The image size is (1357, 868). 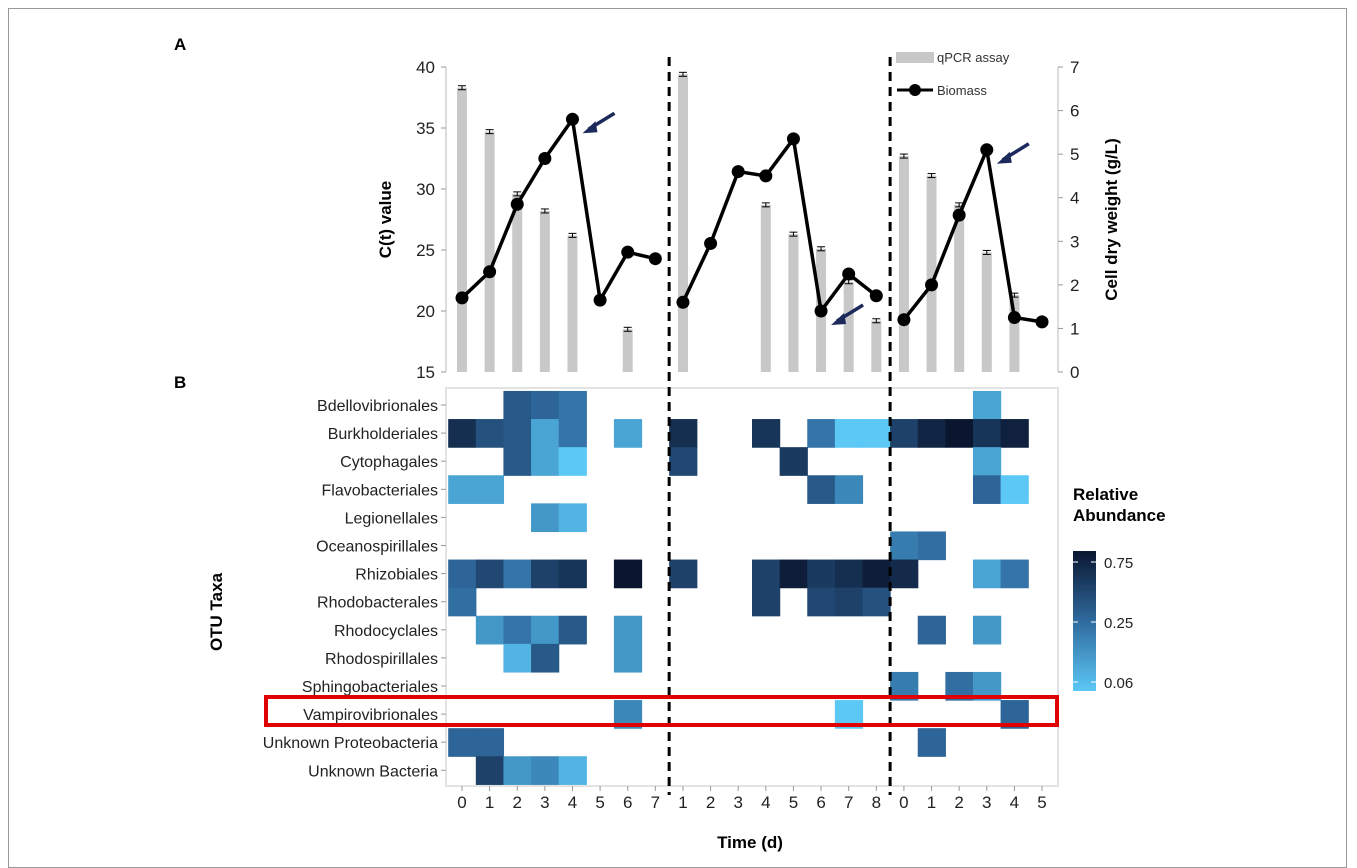 What do you see at coordinates (973, 57) in the screenshot?
I see `legend-bar-label: qPCR assay` at bounding box center [973, 57].